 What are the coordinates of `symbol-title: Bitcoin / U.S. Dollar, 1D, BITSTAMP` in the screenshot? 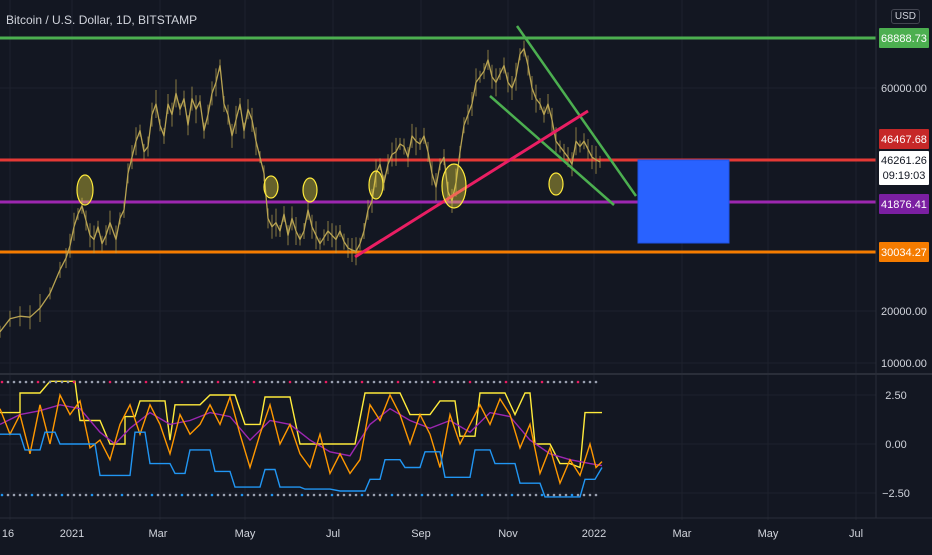 It's located at (102, 20).